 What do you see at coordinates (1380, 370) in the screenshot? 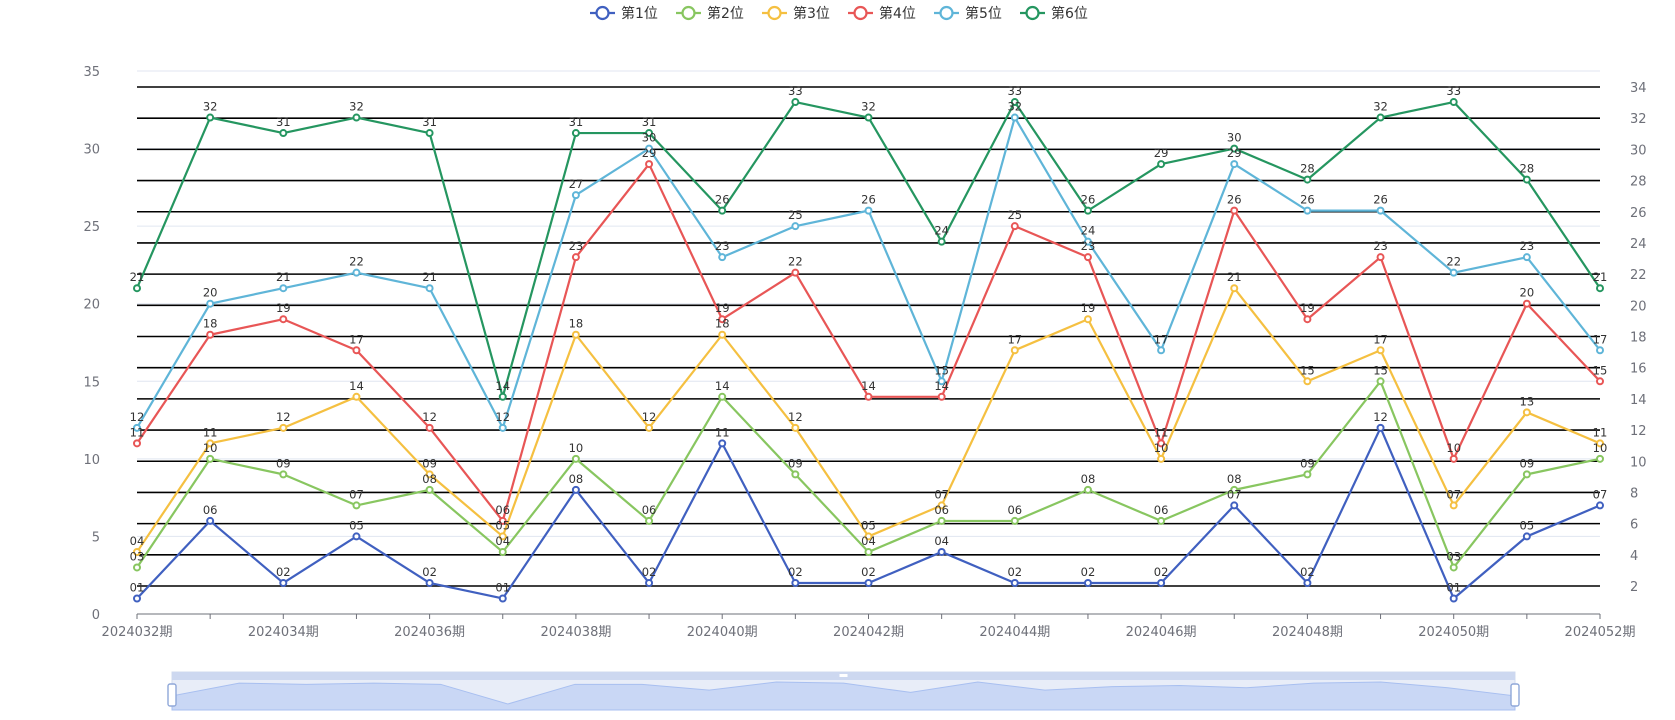
I see `data-label: 15` at bounding box center [1380, 370].